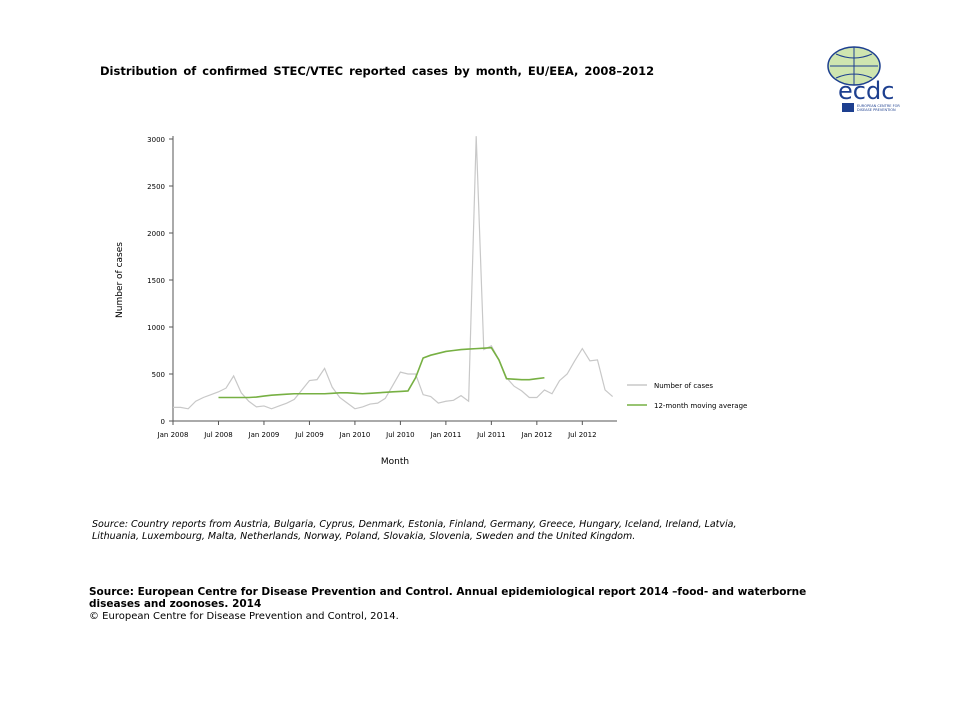  What do you see at coordinates (163, 422) in the screenshot?
I see `y-tick-label: 0` at bounding box center [163, 422].